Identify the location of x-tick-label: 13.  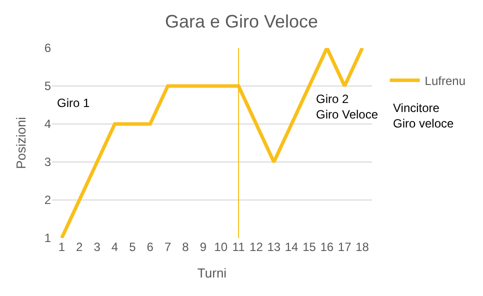
(274, 247).